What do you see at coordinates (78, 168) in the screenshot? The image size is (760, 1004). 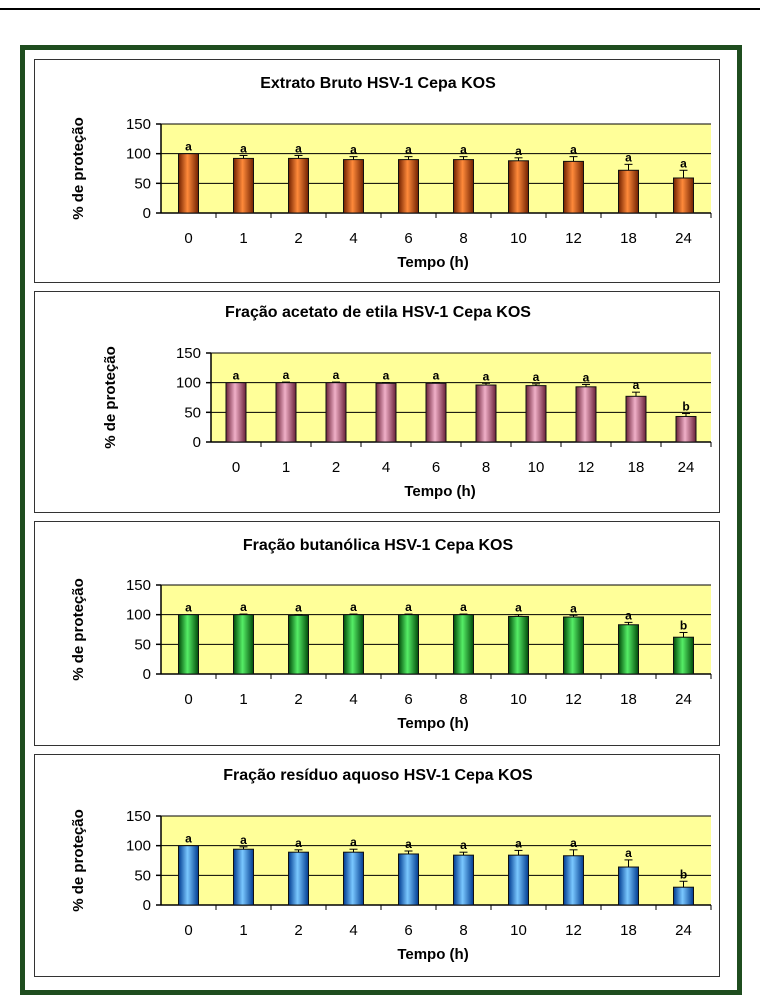 I see `y-axis-label: % de proteção` at bounding box center [78, 168].